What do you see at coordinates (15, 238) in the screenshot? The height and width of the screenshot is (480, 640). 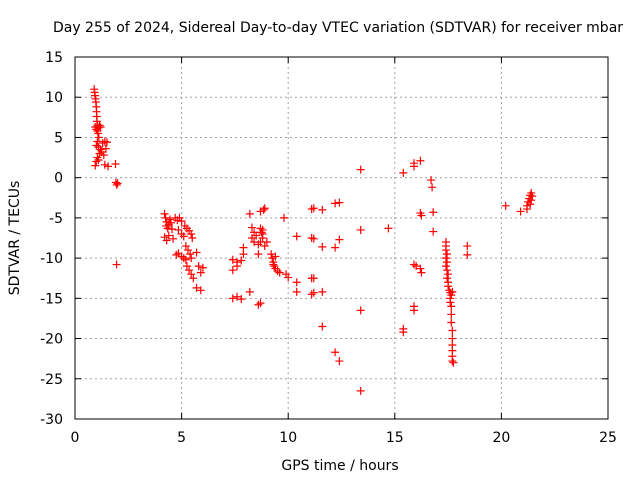 I see `y-axis-label: SDTVAR / TECUs` at bounding box center [15, 238].